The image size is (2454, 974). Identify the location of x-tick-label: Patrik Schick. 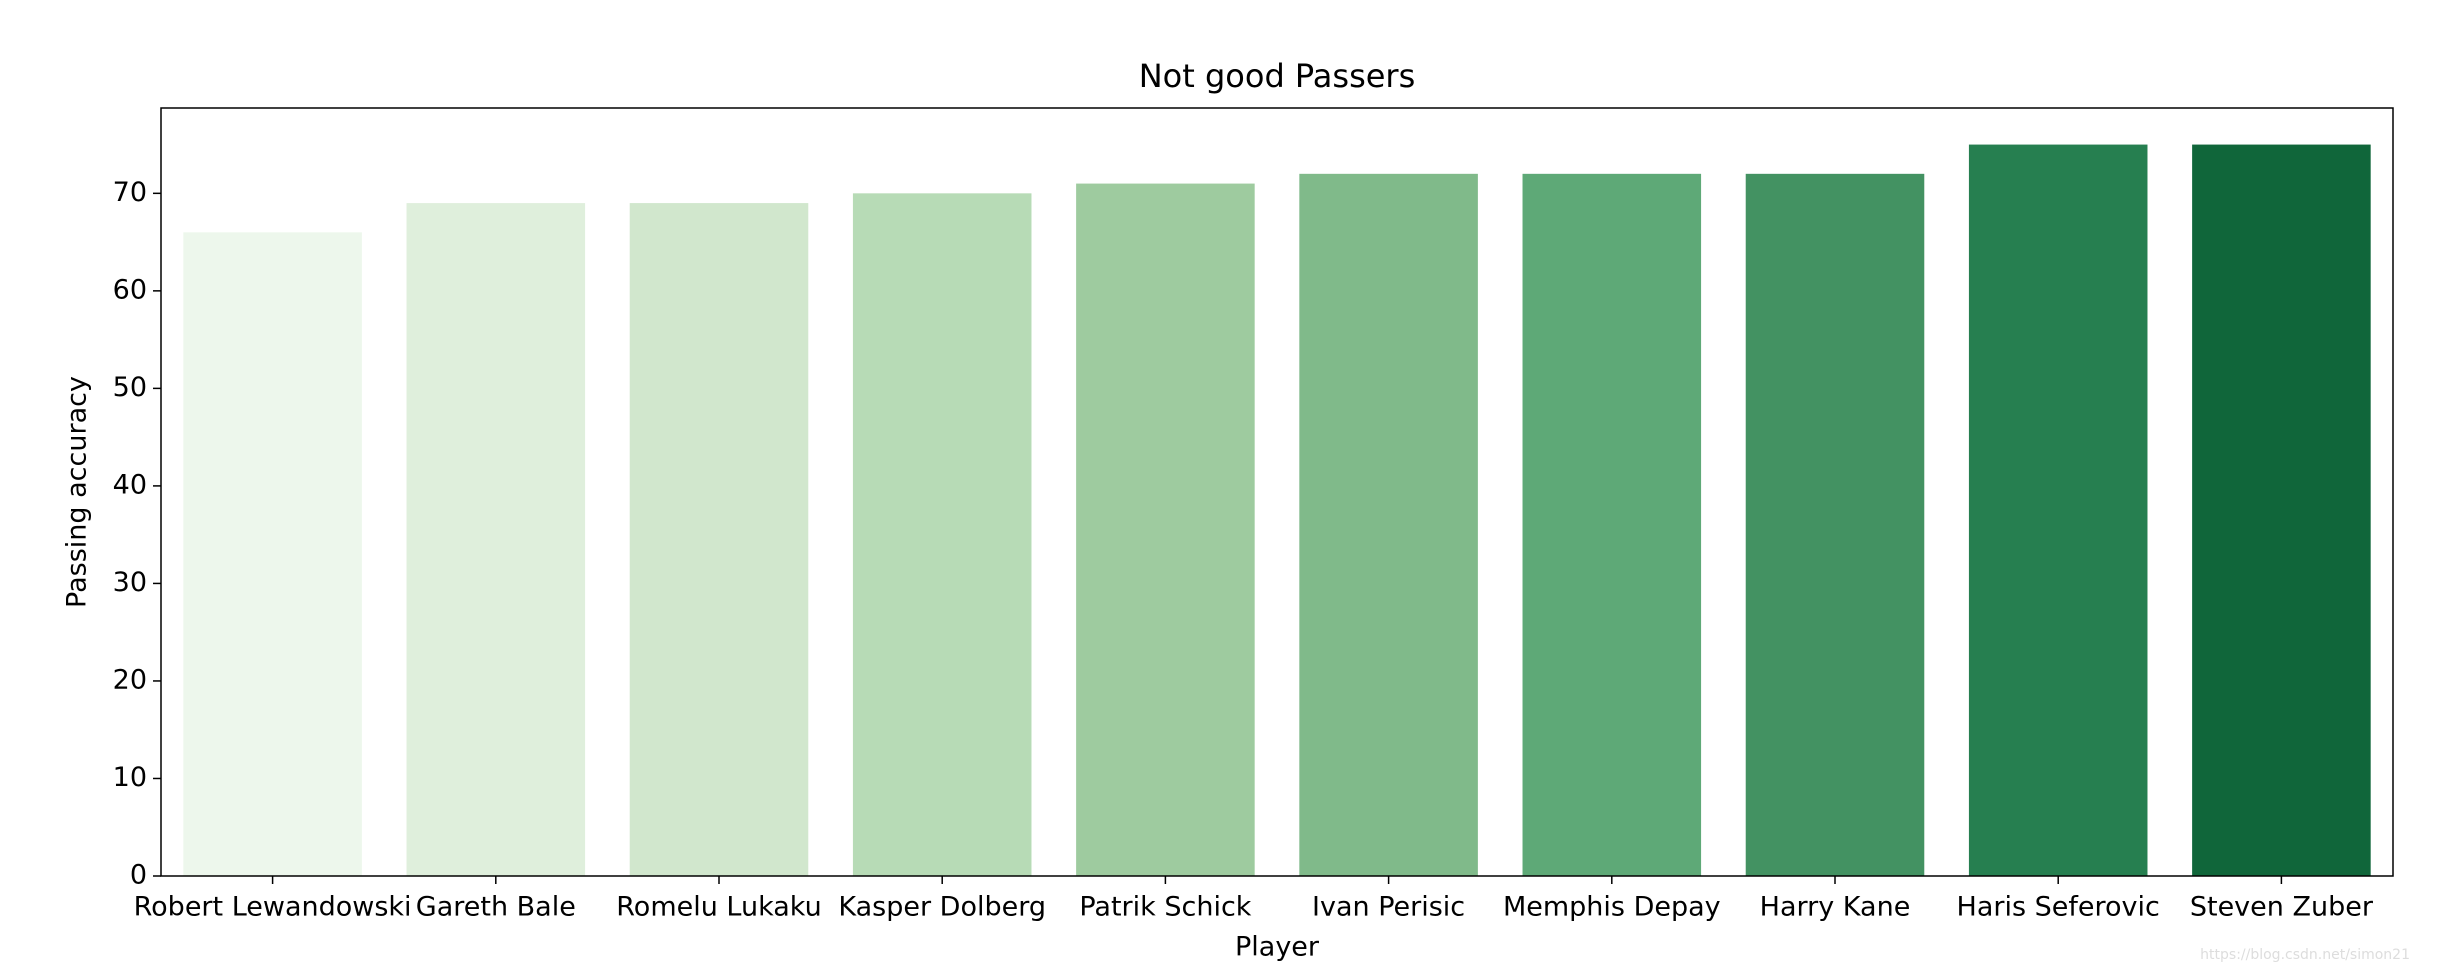
(1165, 907).